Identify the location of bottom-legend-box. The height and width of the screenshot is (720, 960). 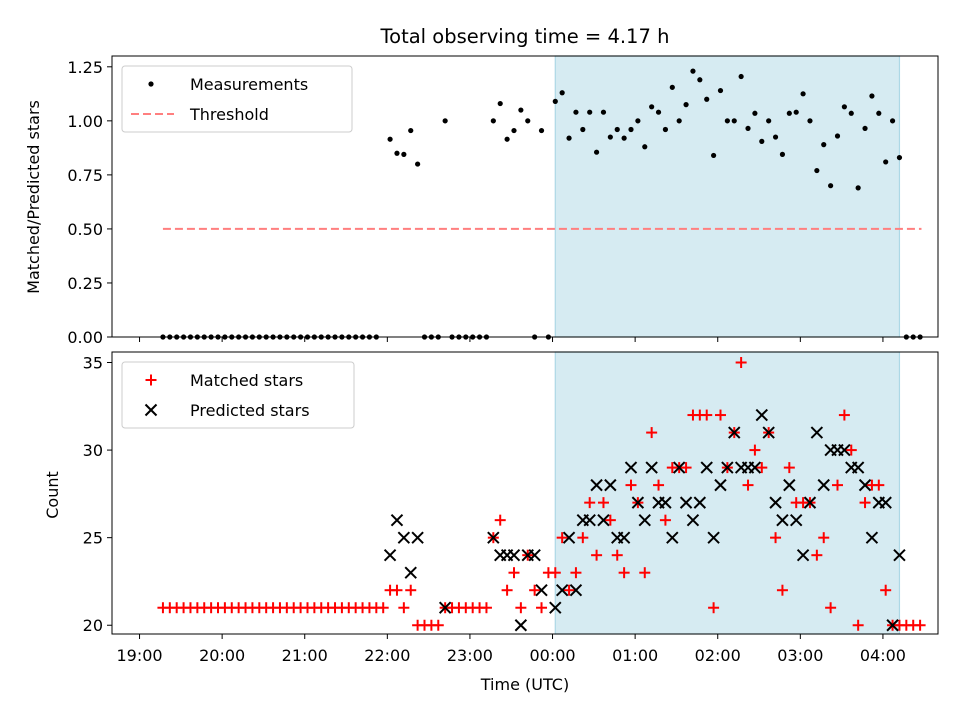
(238, 395).